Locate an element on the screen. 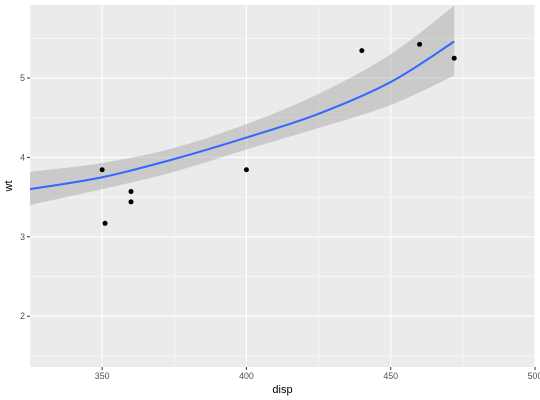 The image size is (540, 400). y-tick-label: 2 is located at coordinates (22, 316).